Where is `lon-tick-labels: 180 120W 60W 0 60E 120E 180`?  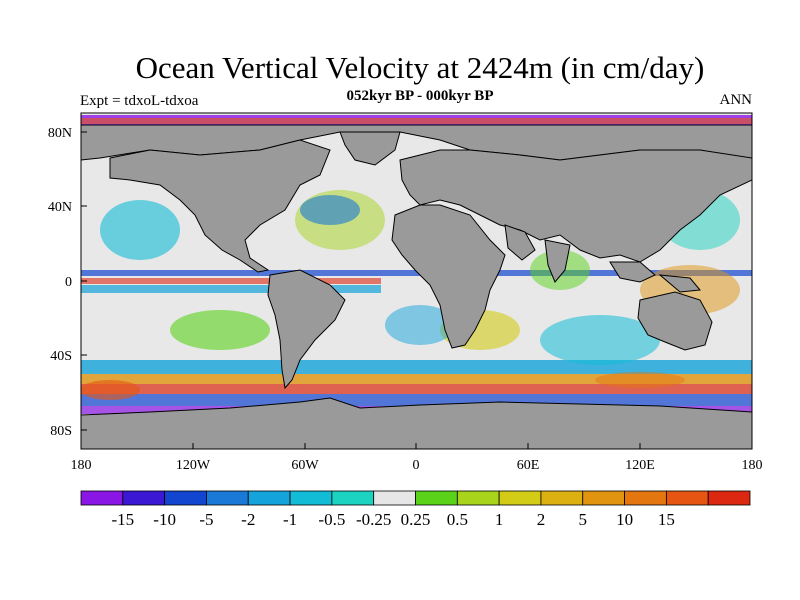 lon-tick-labels: 180 120W 60W 0 60E 120E 180 is located at coordinates (417, 465).